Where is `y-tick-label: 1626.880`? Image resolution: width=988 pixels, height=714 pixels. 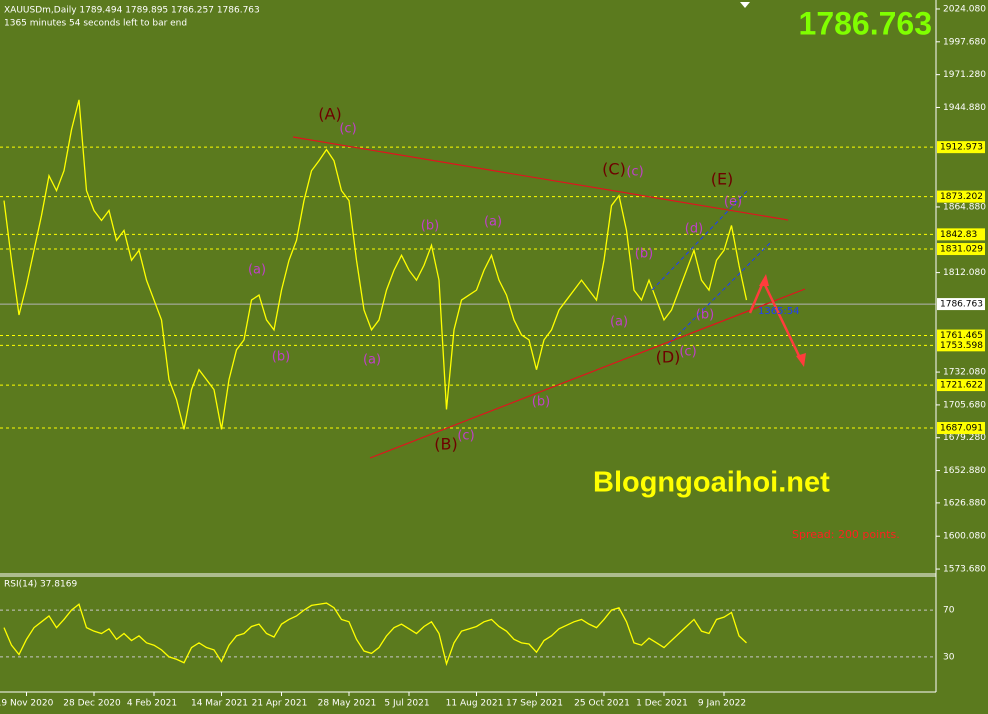 y-tick-label: 1626.880 is located at coordinates (964, 503).